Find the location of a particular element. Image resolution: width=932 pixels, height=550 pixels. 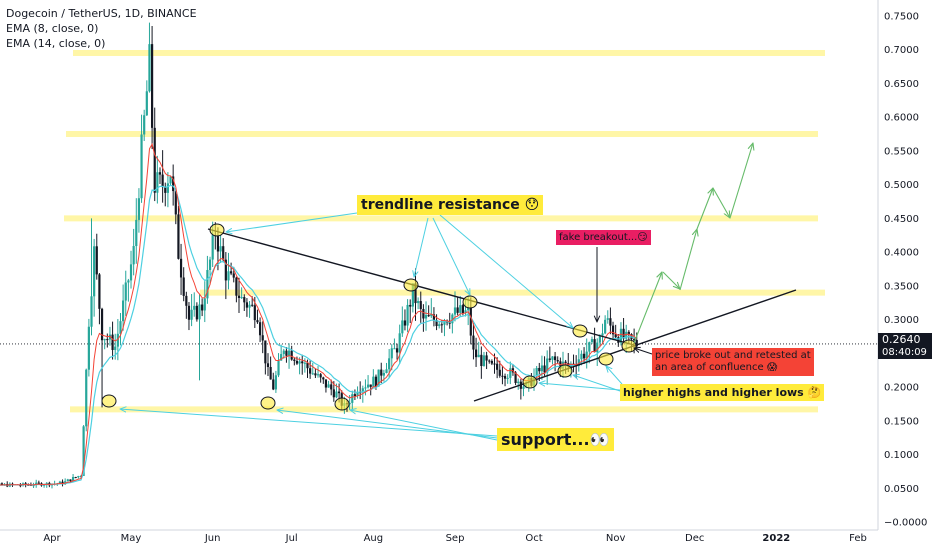

x-tick-2: Jun is located at coordinates (212, 538).